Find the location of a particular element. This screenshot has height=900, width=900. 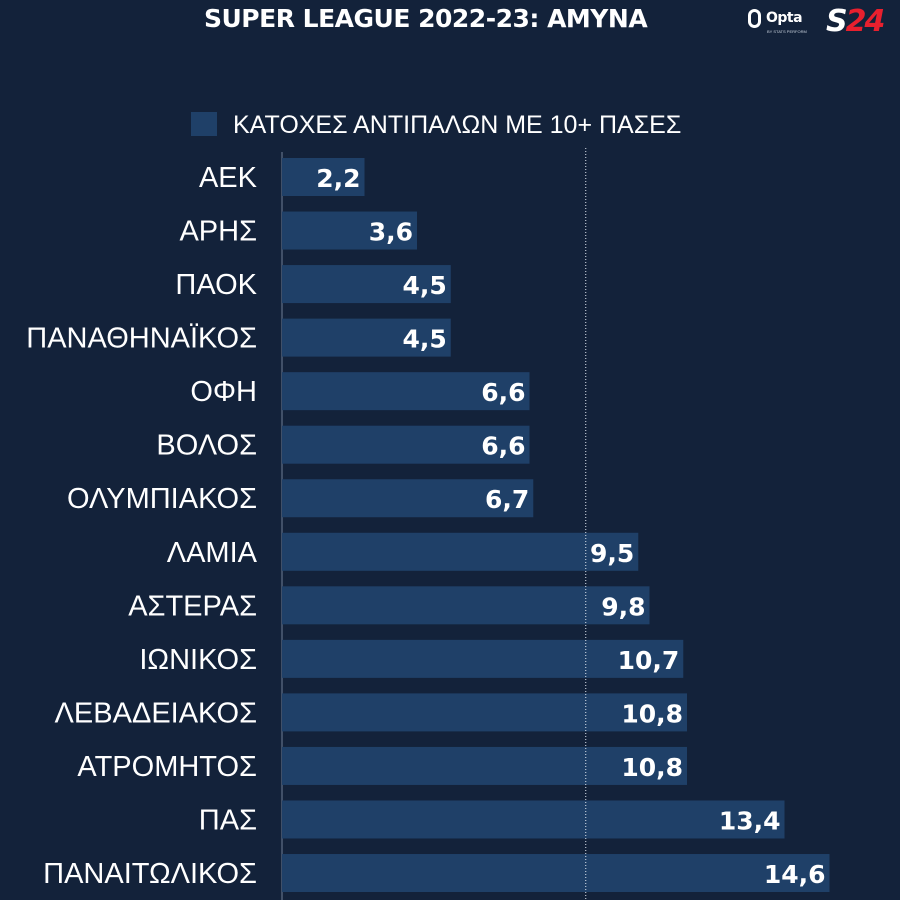

category-label: ΑΣΤΕΡΑΣ is located at coordinates (192, 606).